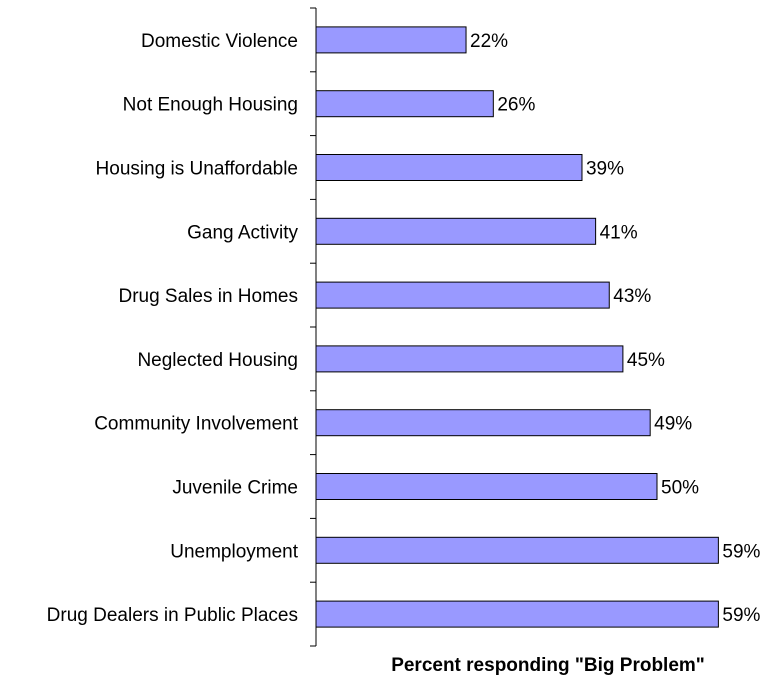 This screenshot has width=769, height=681. Describe the element at coordinates (208, 296) in the screenshot. I see `category-label: Drug Sales in Homes` at that location.